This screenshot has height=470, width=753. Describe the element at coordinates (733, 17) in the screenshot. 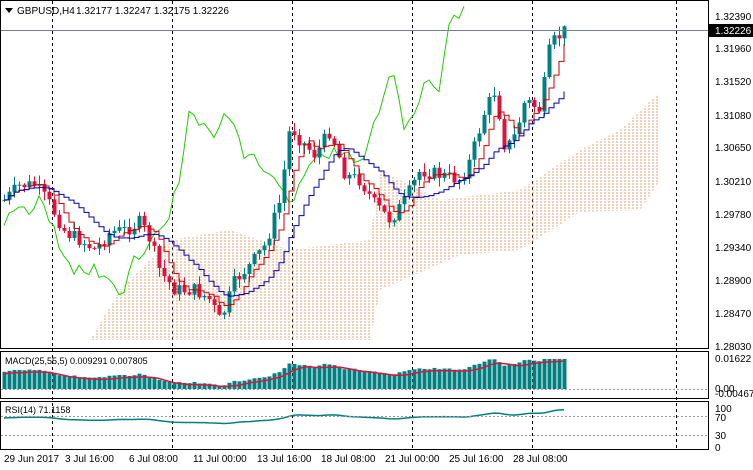

I see `price-tick: 1.32390` at that location.